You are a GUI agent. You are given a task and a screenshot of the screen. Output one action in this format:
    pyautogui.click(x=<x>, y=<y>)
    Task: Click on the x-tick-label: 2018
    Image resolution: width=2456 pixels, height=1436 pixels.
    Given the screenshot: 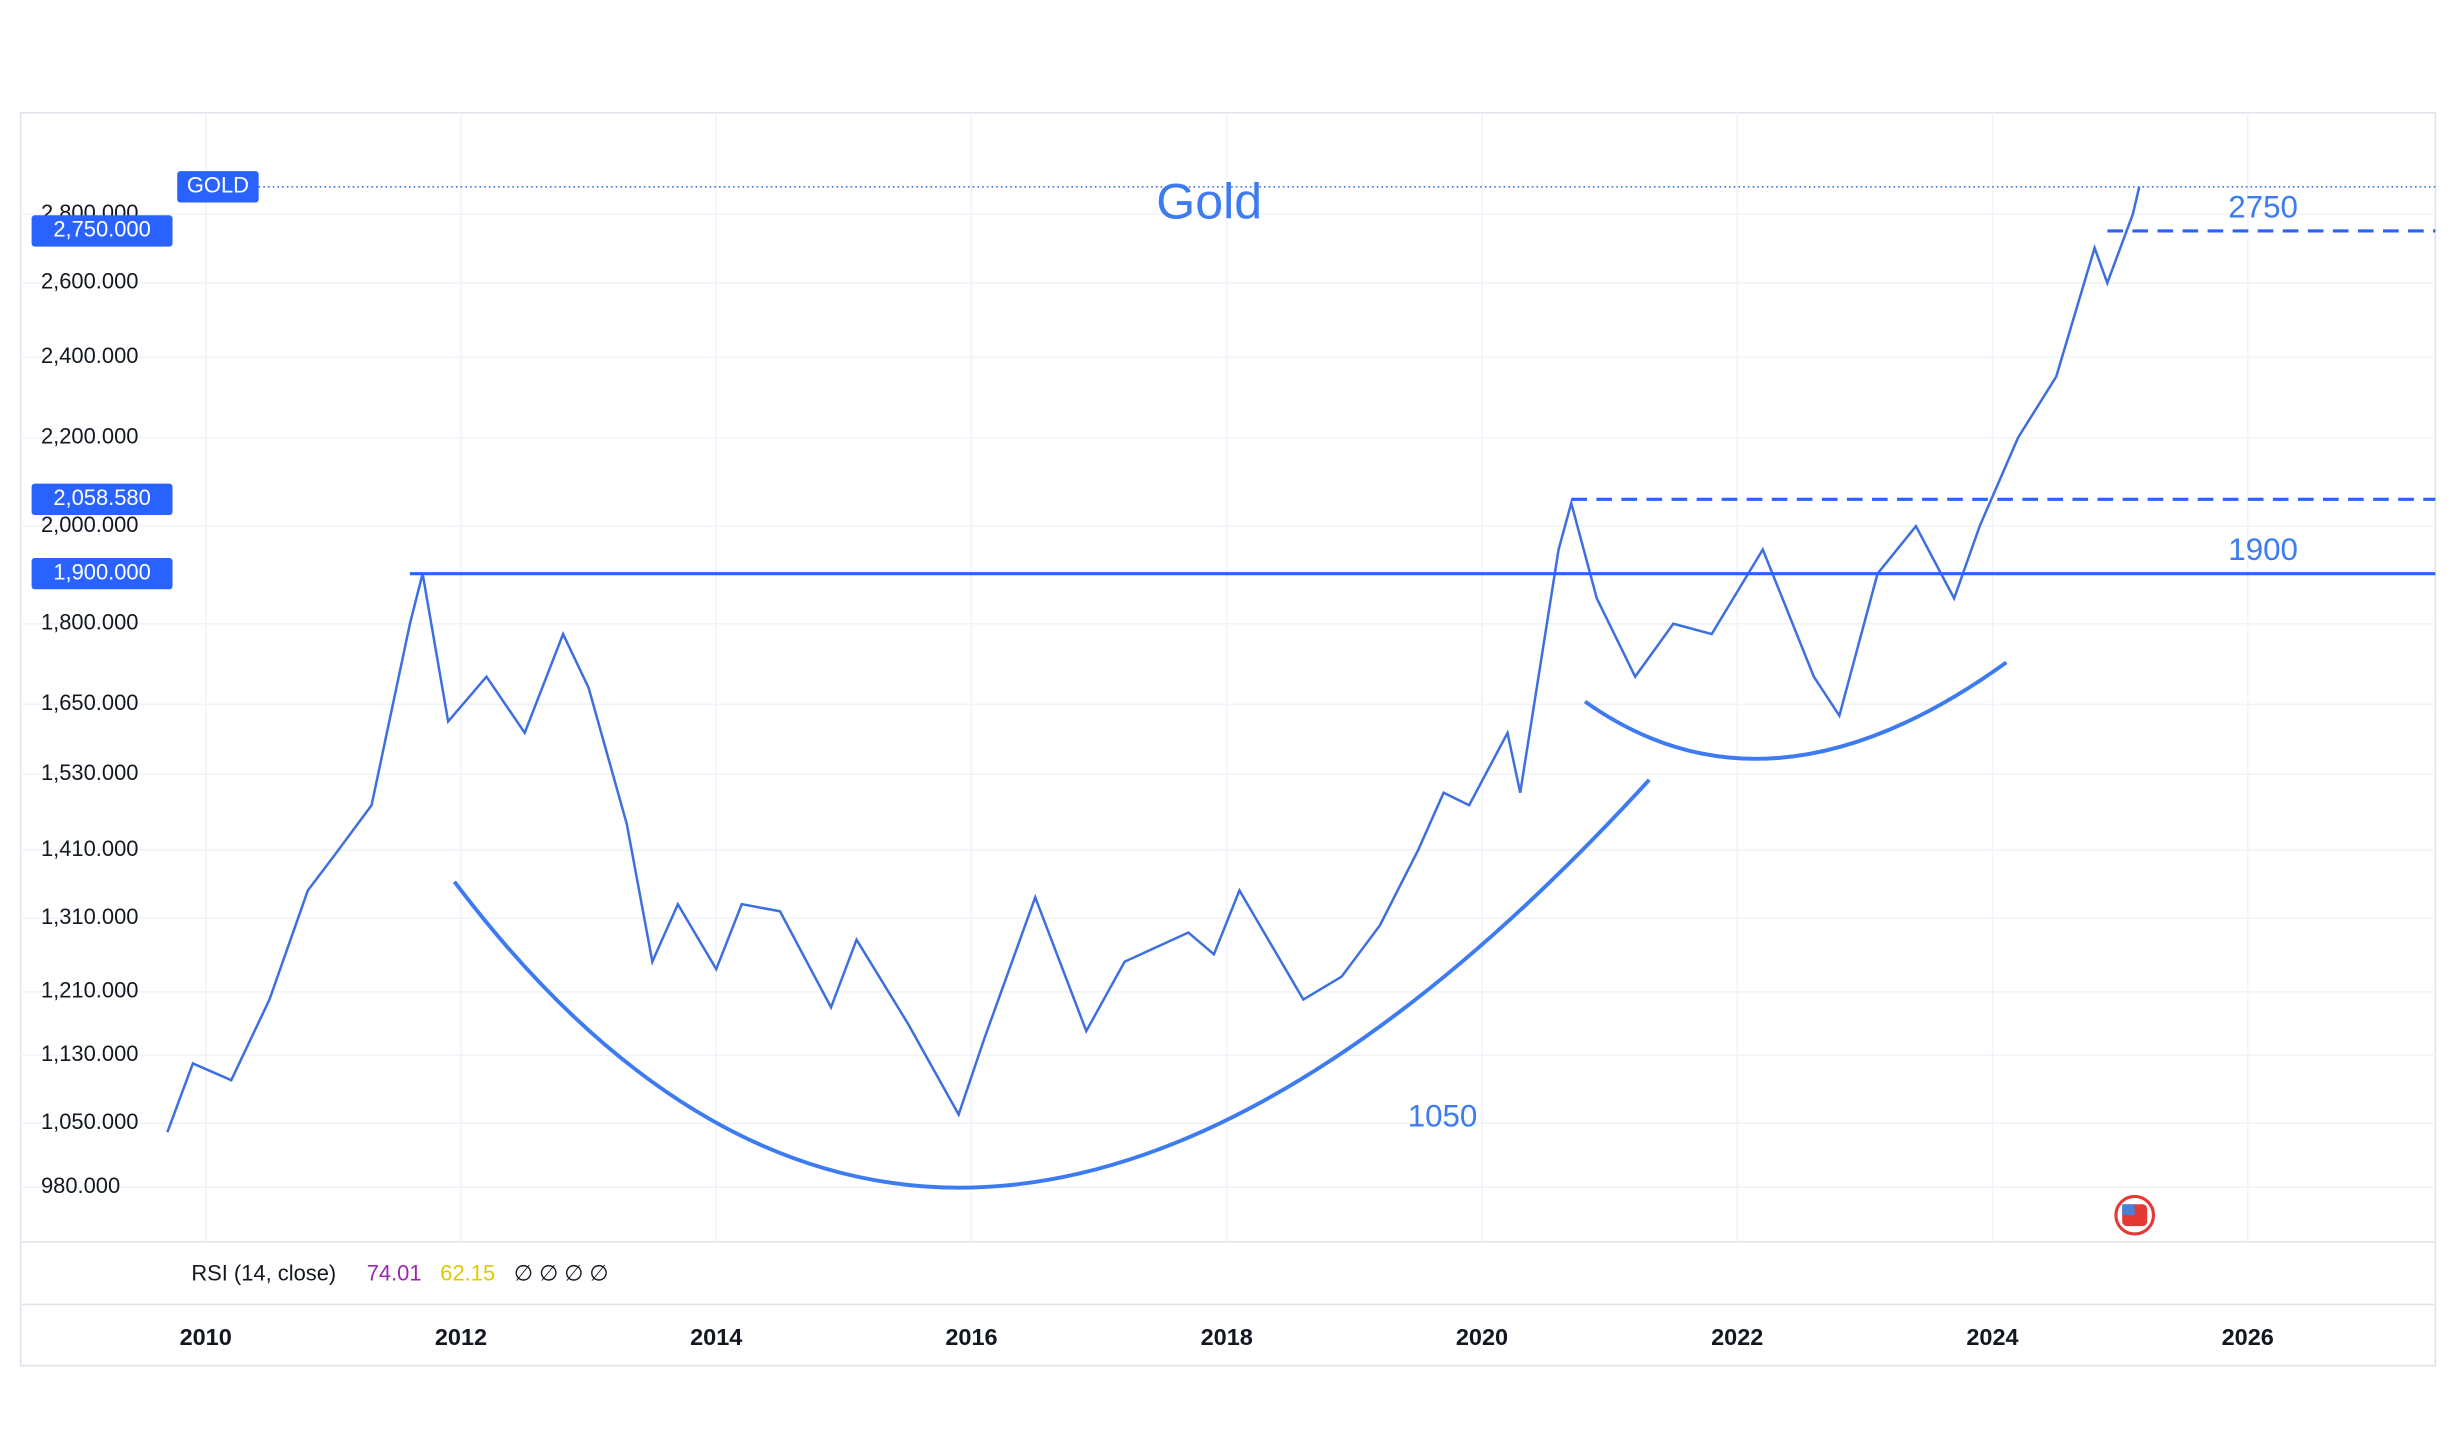 What is the action you would take?
    pyautogui.click(x=1227, y=1337)
    